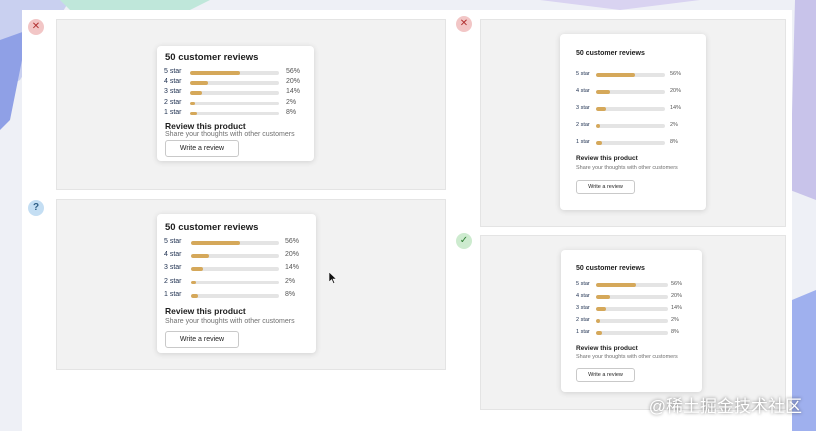 The width and height of the screenshot is (816, 431). I want to click on mouse-pointer-icon, so click(333, 278).